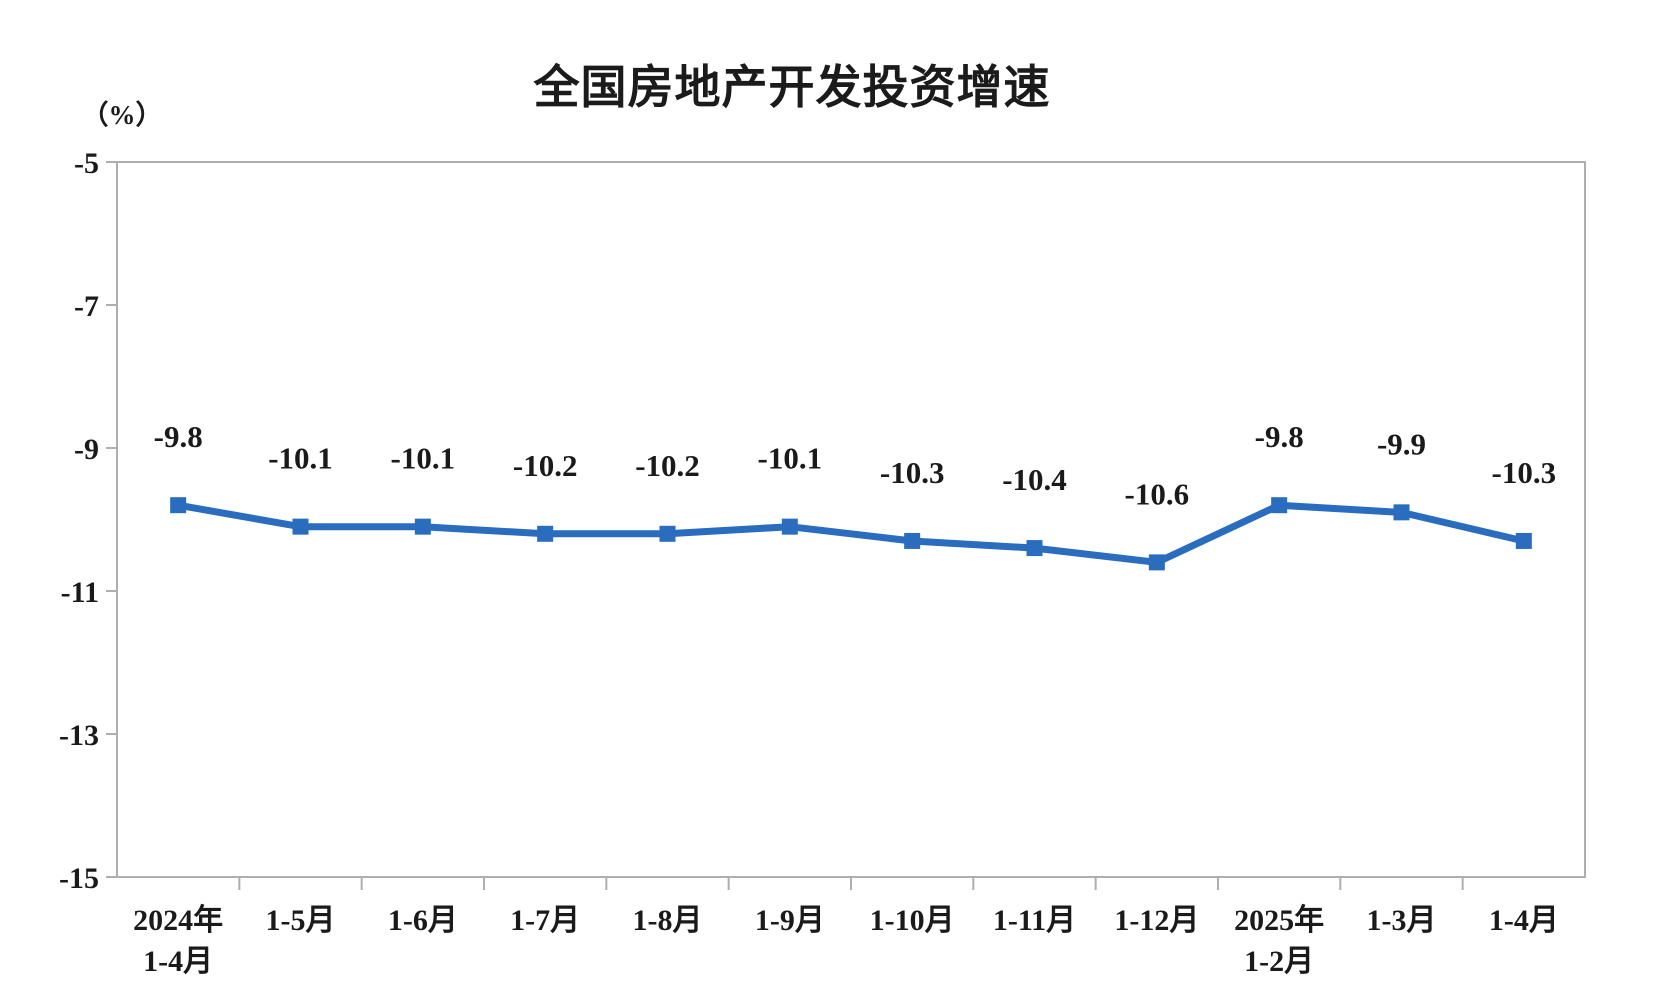 This screenshot has height=996, width=1662. Describe the element at coordinates (1156, 920) in the screenshot. I see `x-tick-label: 1-12月` at that location.